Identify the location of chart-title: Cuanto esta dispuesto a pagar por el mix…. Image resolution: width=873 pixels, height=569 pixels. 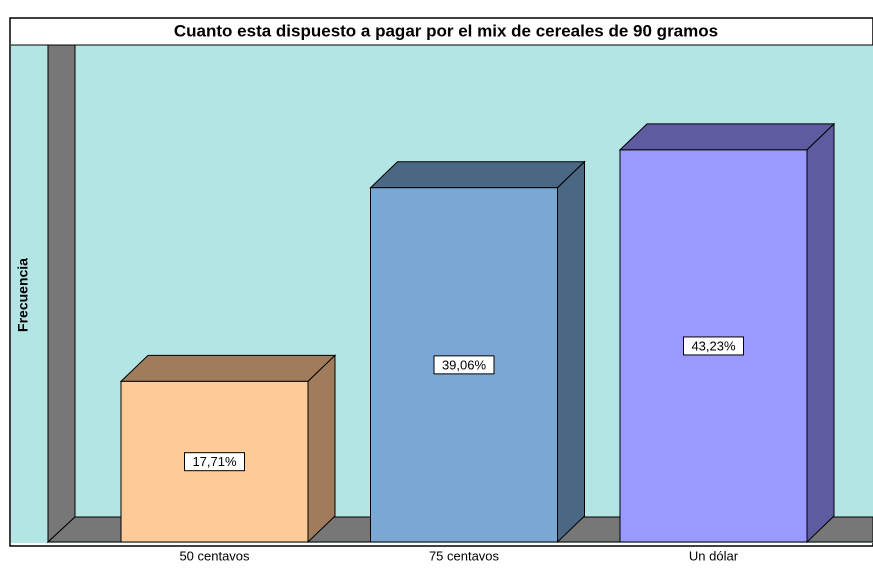
(446, 30).